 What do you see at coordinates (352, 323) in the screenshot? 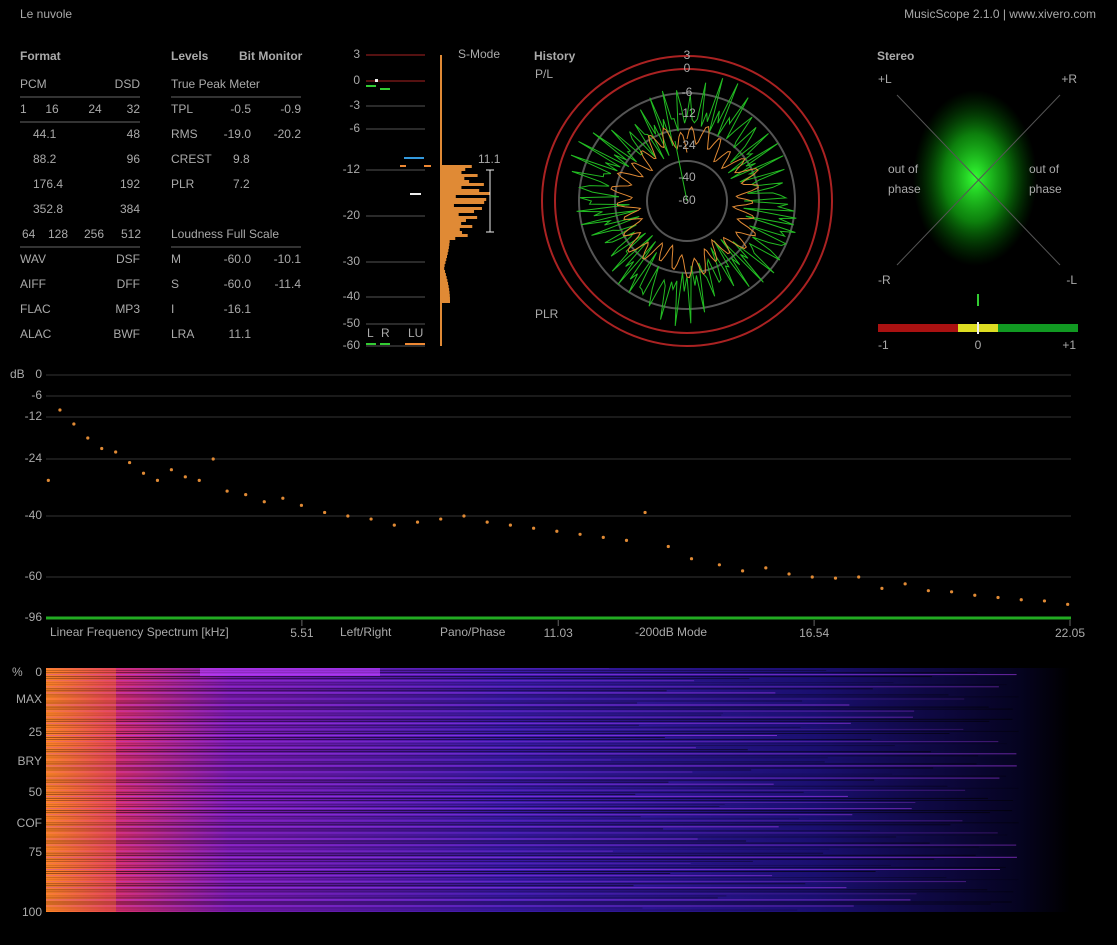
I see `meter-scale: -50` at bounding box center [352, 323].